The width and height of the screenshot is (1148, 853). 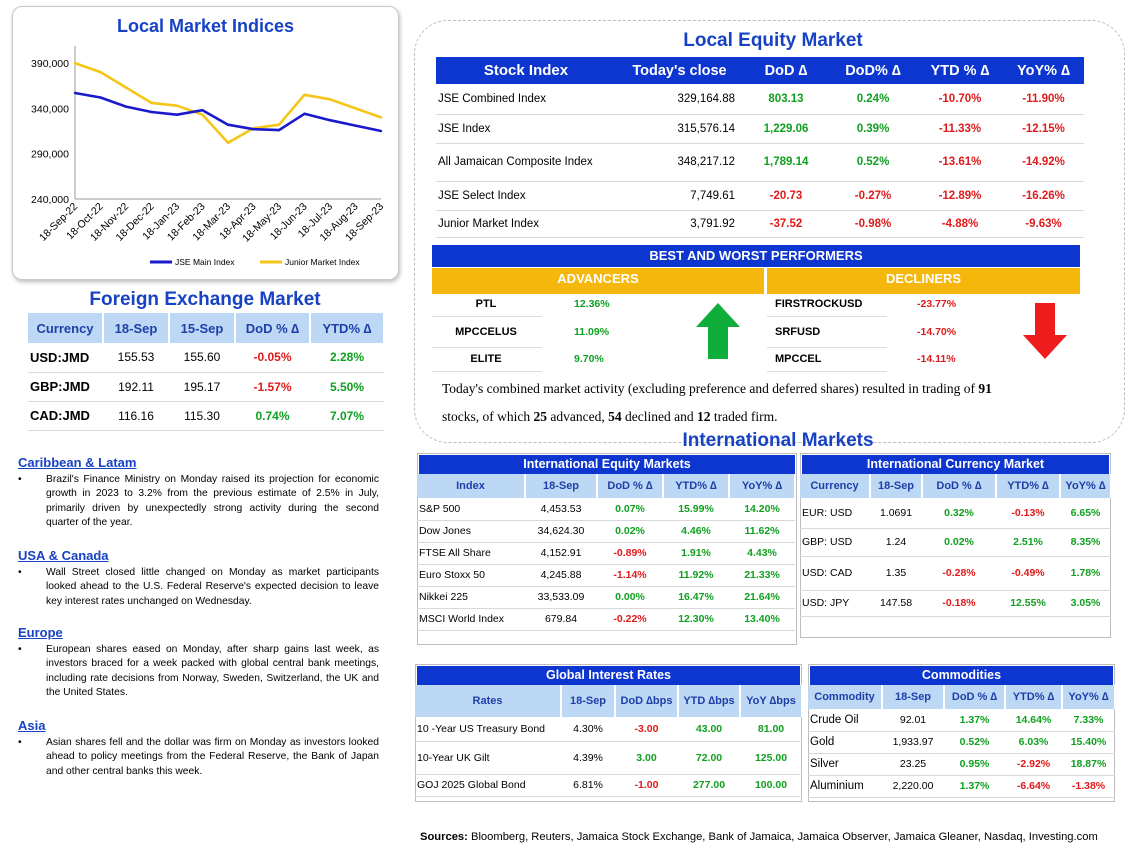 I want to click on advancers-cell: ELITE, so click(x=487, y=359).